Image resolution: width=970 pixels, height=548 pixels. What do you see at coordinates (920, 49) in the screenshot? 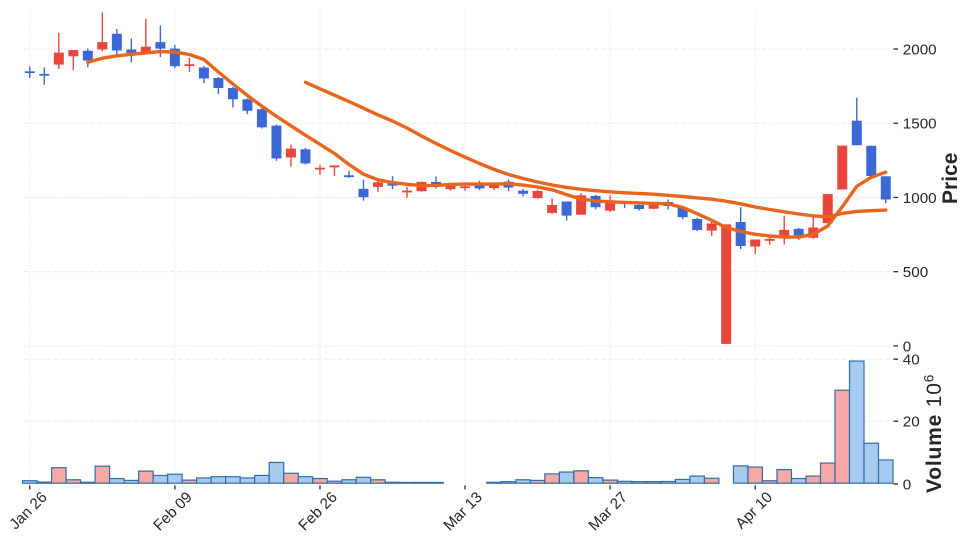
I see `svg-text: 2000` at bounding box center [920, 49].